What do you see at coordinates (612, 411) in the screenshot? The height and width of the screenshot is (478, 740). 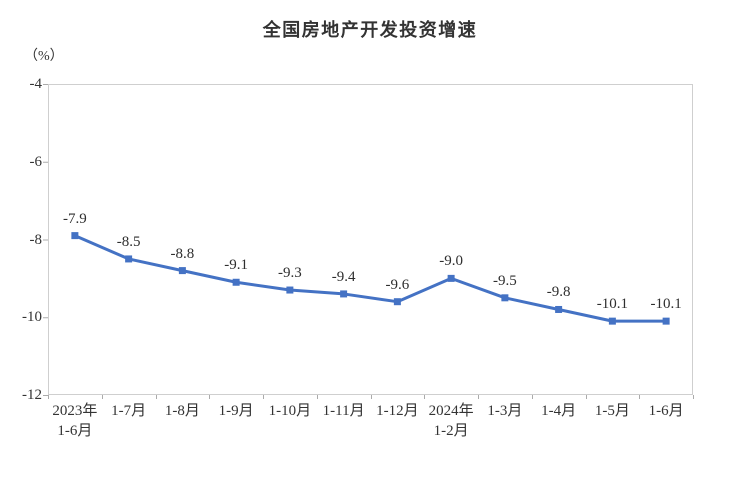 I see `x-axis-label: 1-5月` at bounding box center [612, 411].